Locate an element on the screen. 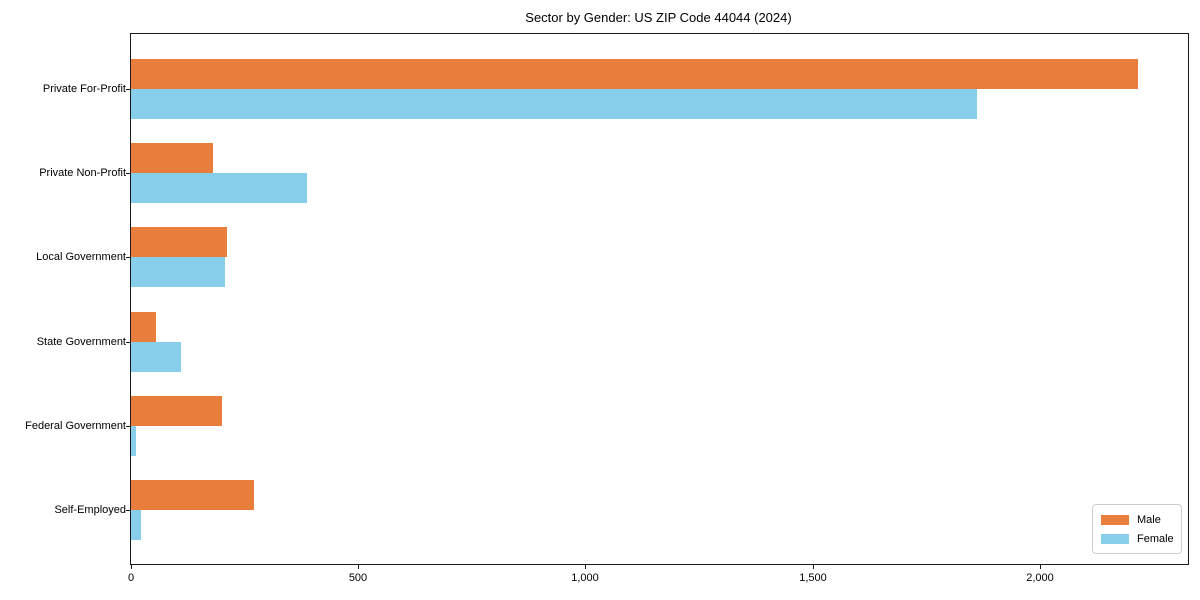  legend-label-female: Female is located at coordinates (1155, 538).